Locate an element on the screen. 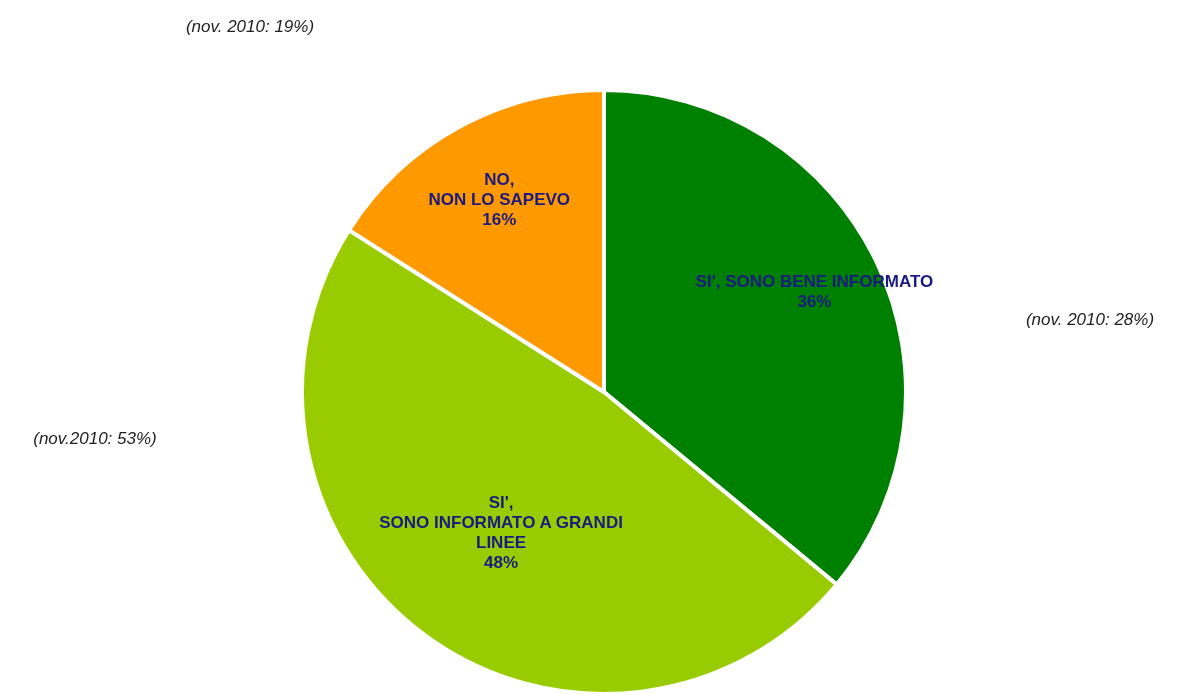  data-label: 48% is located at coordinates (501, 563).